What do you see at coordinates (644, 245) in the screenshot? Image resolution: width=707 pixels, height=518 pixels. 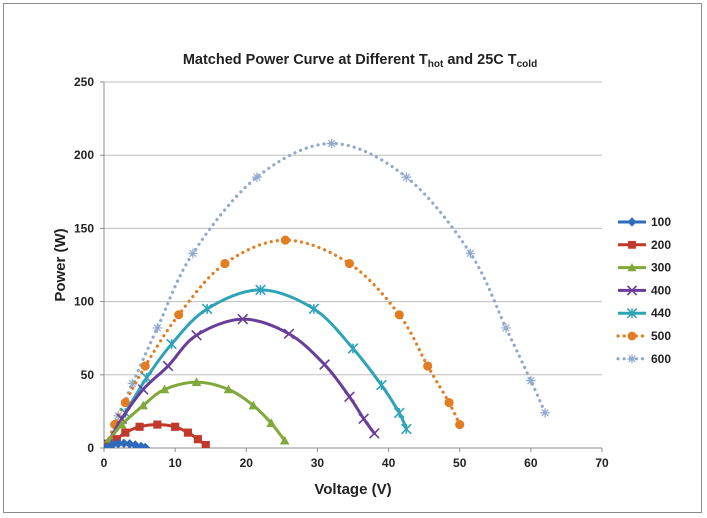 I see `legend-item-200: 200` at bounding box center [644, 245].